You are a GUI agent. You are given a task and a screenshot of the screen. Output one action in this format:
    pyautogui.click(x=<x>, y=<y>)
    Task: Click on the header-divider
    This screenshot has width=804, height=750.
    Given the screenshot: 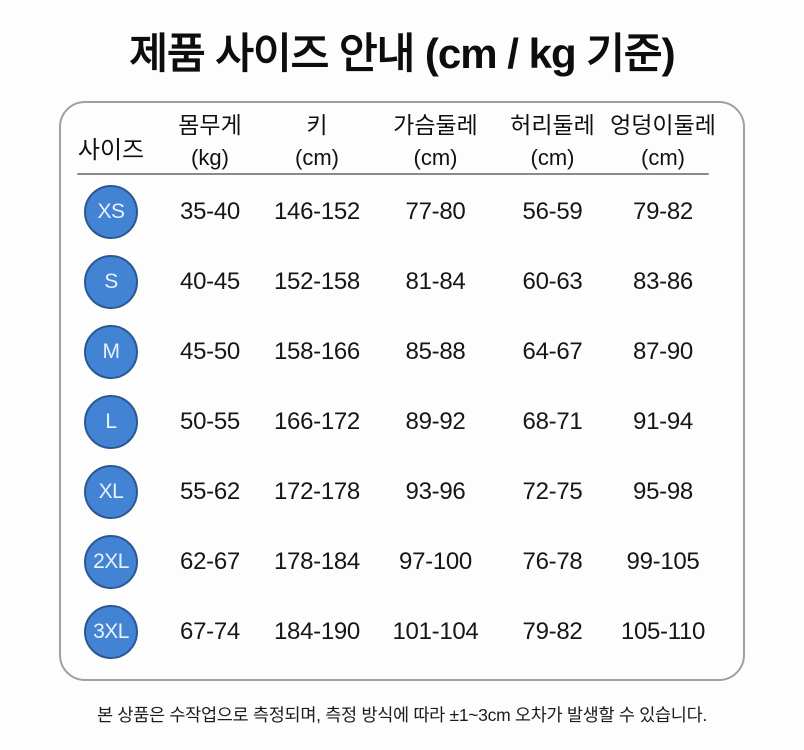 What is the action you would take?
    pyautogui.click(x=393, y=174)
    